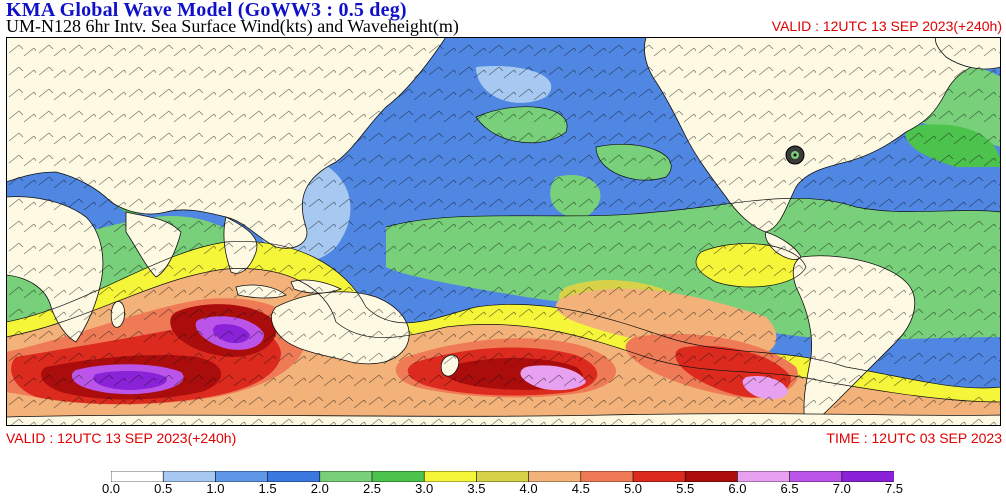  Describe the element at coordinates (737, 488) in the screenshot. I see `colorbar-tick-label: 6.0` at that location.